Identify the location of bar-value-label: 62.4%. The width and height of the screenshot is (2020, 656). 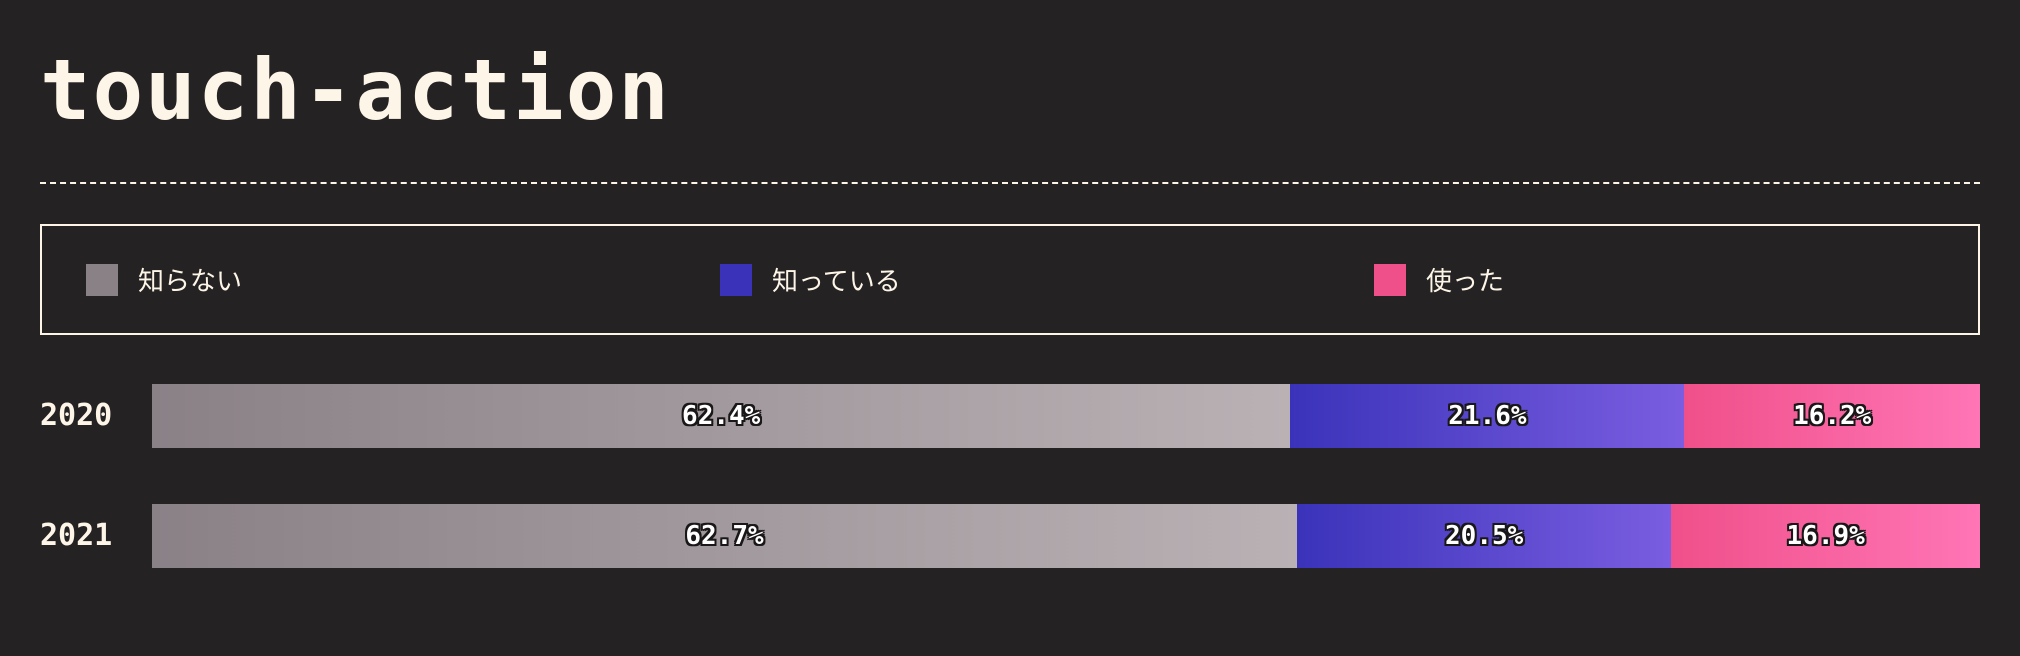
(721, 416).